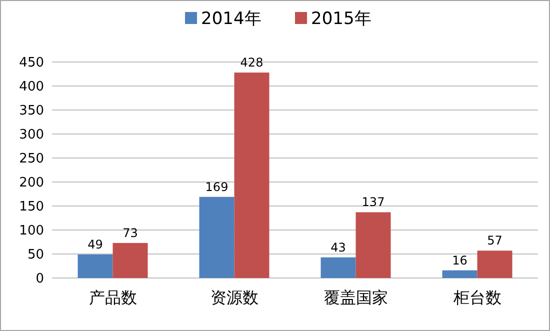 The width and height of the screenshot is (550, 331). What do you see at coordinates (231, 19) in the screenshot?
I see `legend-label: 2014年` at bounding box center [231, 19].